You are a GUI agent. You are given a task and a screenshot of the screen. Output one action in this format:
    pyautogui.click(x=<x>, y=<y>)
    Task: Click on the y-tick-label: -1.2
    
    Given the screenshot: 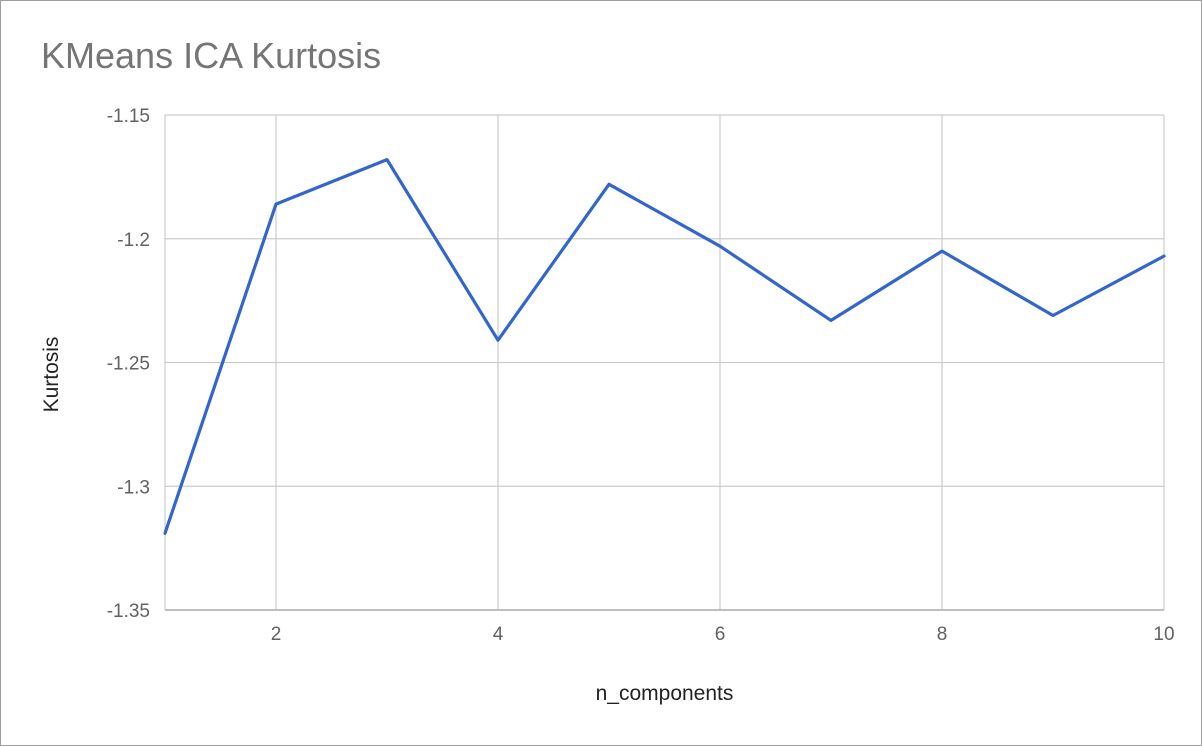 What is the action you would take?
    pyautogui.click(x=133, y=240)
    